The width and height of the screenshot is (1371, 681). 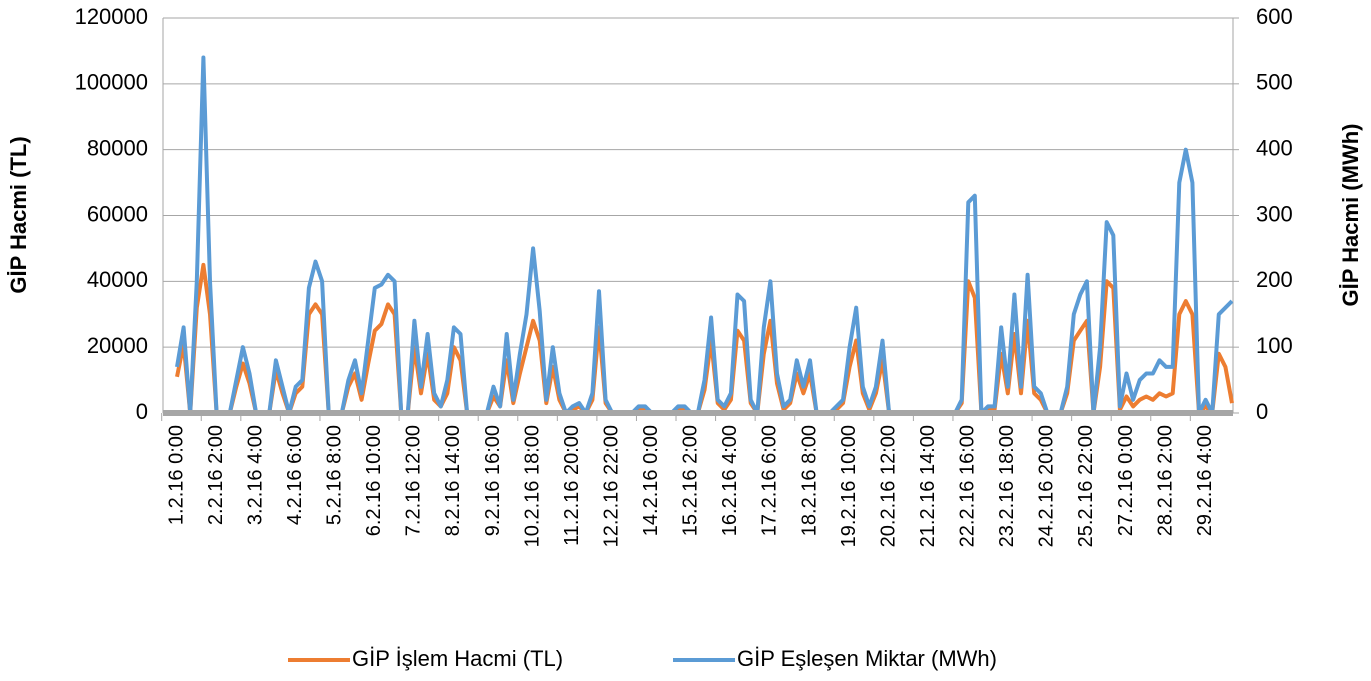 I want to click on x-tick-label: 4.2.16 6:00, so click(x=295, y=475).